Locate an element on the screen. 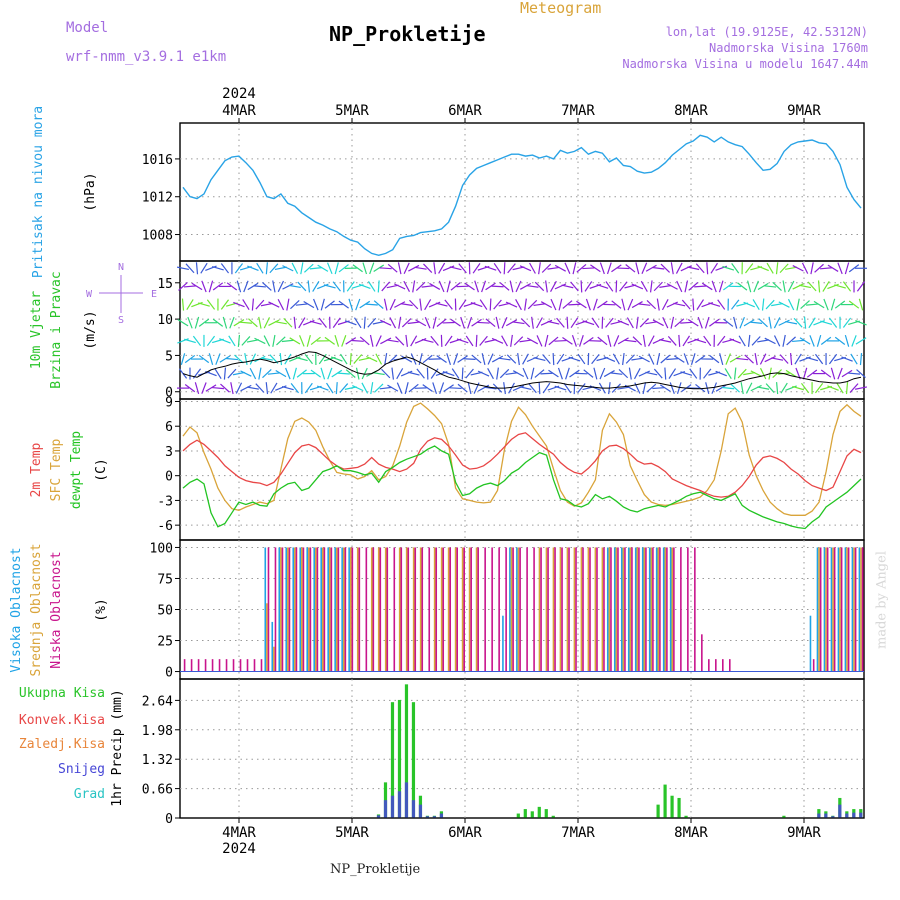 This screenshot has width=900, height=900. clouds-ytick-label-1: 25 is located at coordinates (165, 642).